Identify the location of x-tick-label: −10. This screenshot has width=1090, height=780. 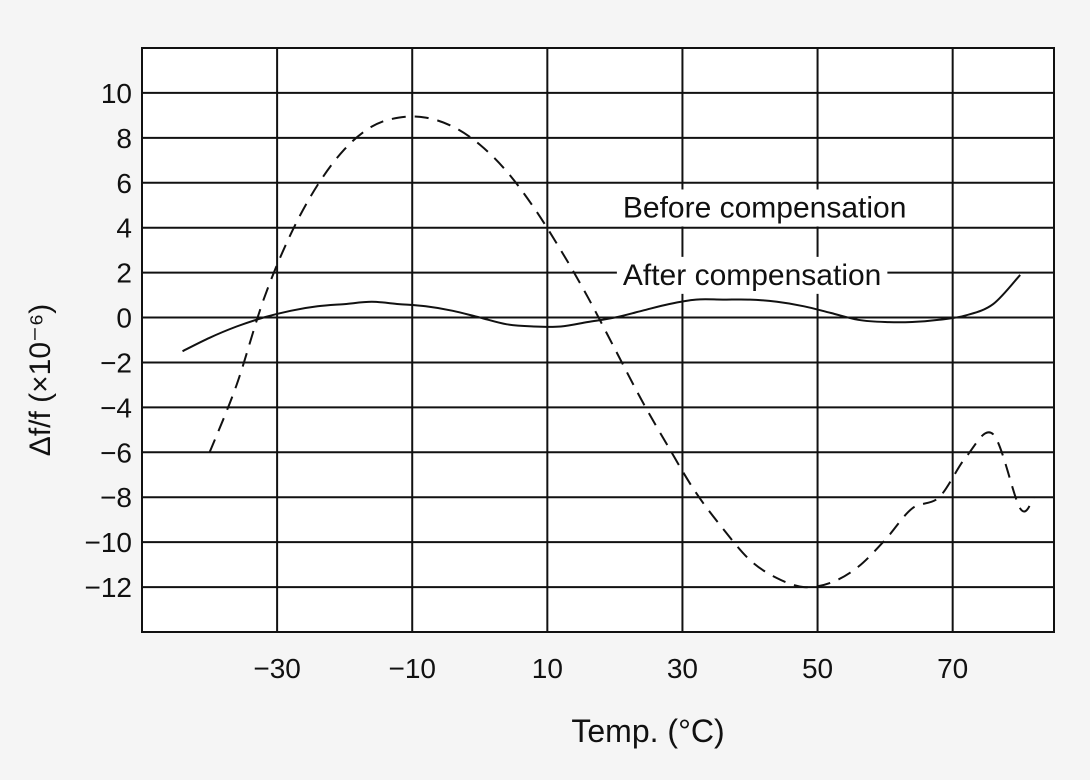
(412, 668).